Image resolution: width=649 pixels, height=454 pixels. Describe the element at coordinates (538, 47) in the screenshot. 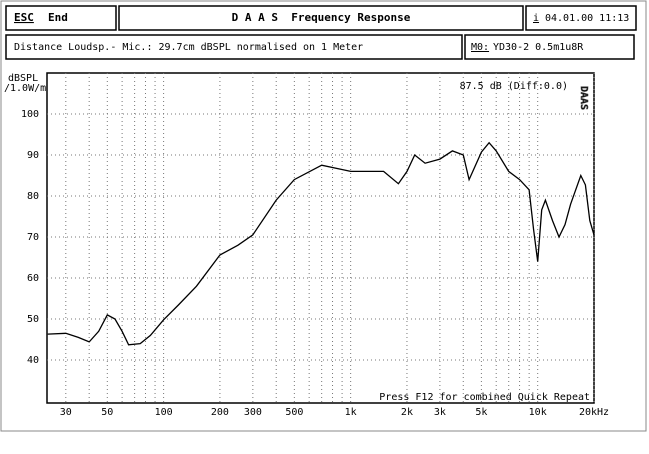

I see `model: YD30-2 0.5m1u8R` at that location.